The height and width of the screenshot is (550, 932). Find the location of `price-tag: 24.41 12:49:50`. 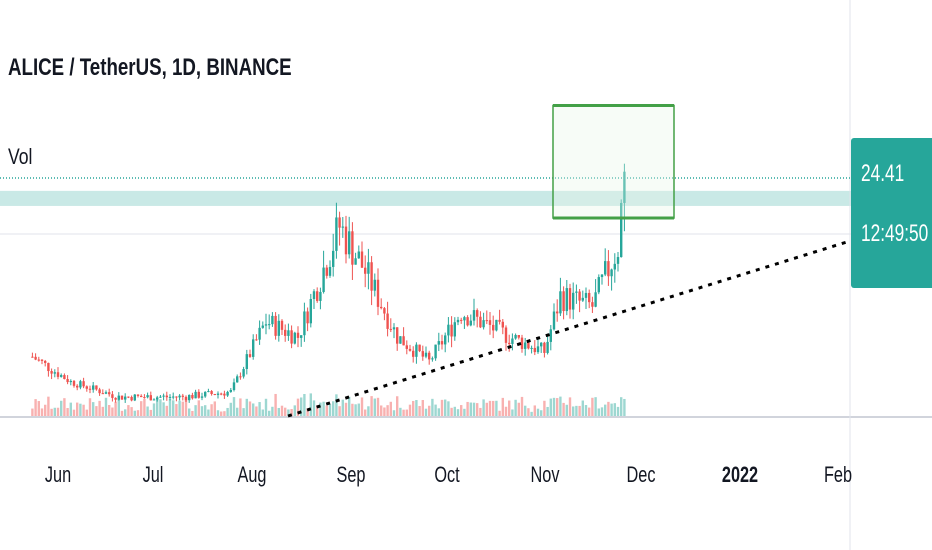

price-tag: 24.41 12:49:50 is located at coordinates (891, 213).